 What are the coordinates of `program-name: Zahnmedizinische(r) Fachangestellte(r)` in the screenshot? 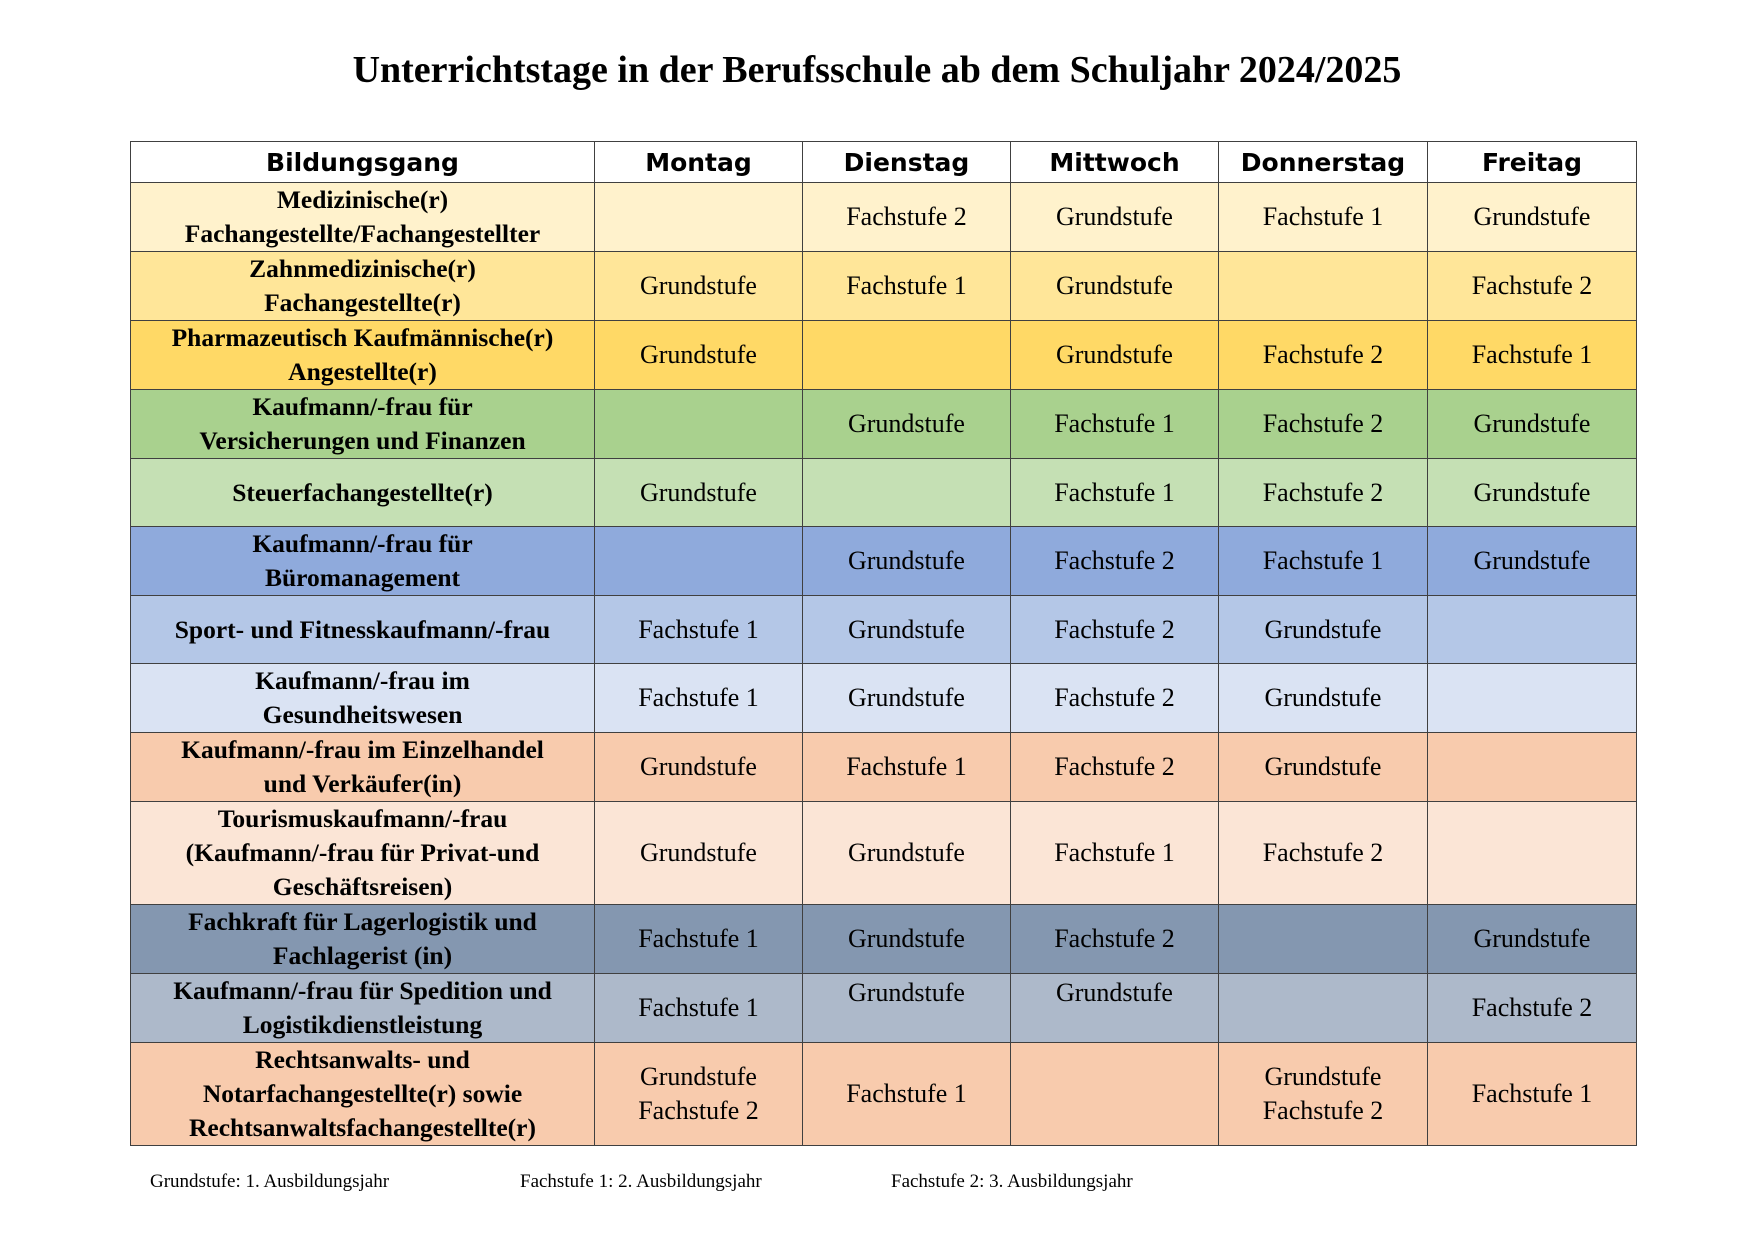 It's located at (362, 286).